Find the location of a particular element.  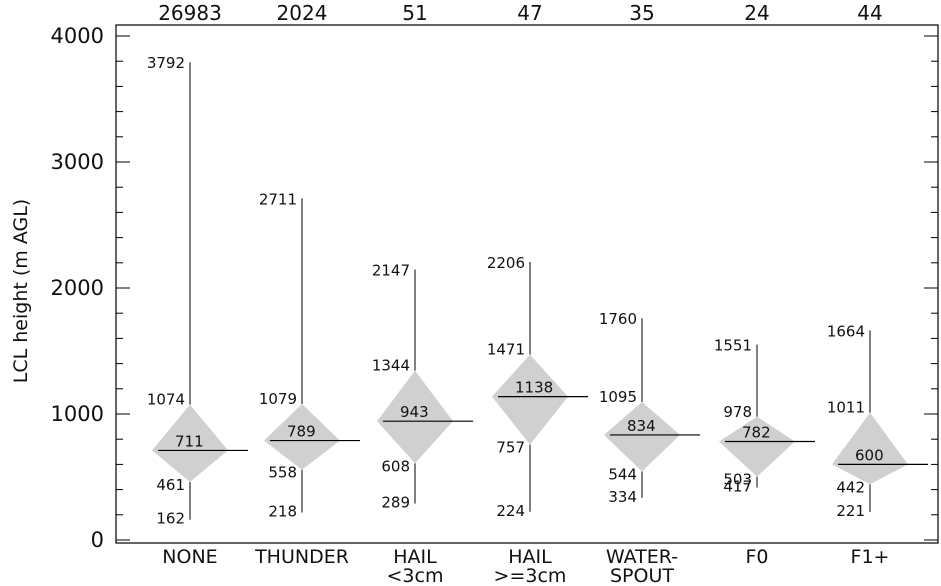

max-label: 2206 is located at coordinates (506, 263).